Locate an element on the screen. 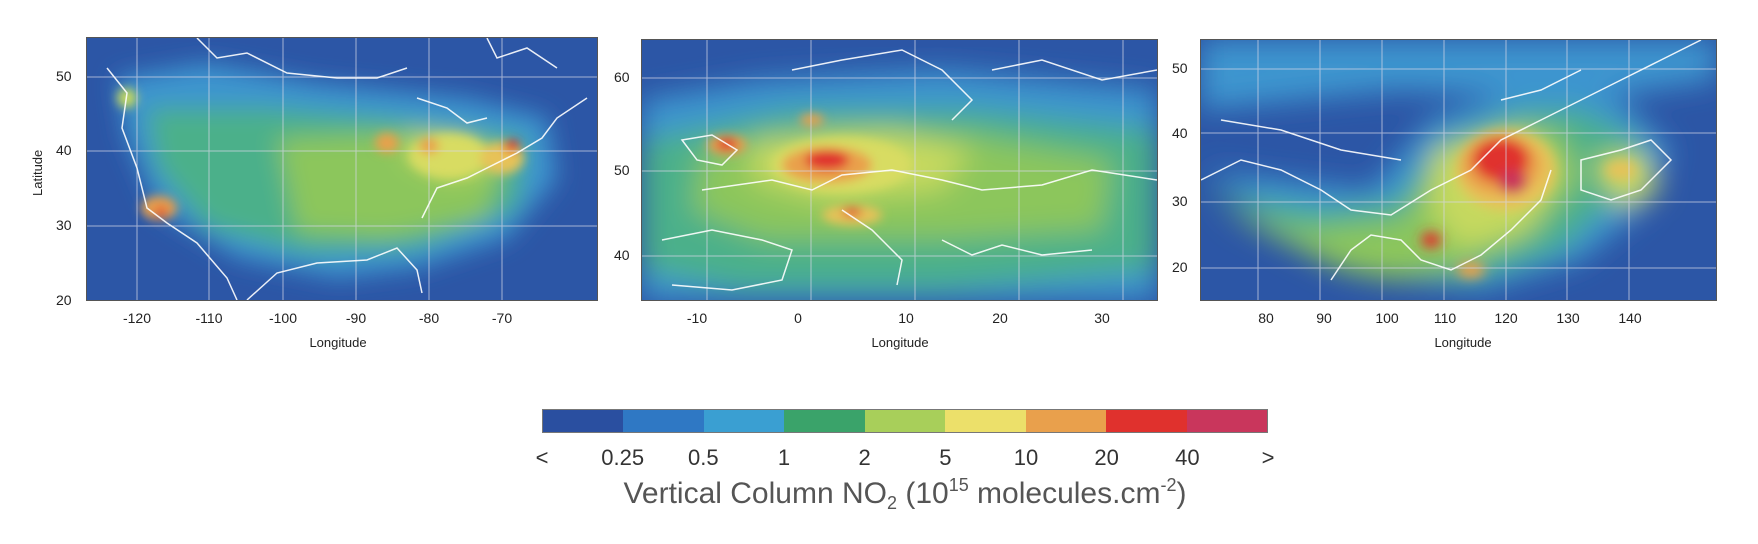 This screenshot has height=544, width=1758. colorbar is located at coordinates (905, 421).